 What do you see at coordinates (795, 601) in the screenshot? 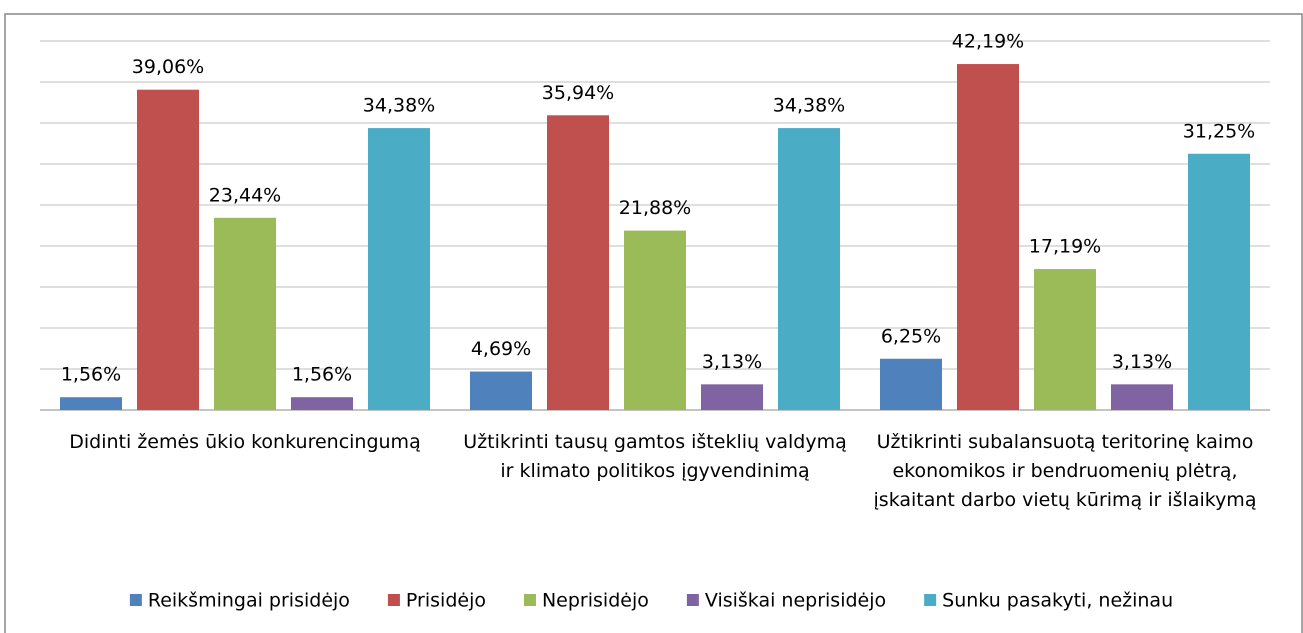
I see `legend-label: Visiškai neprisidėjo` at bounding box center [795, 601].